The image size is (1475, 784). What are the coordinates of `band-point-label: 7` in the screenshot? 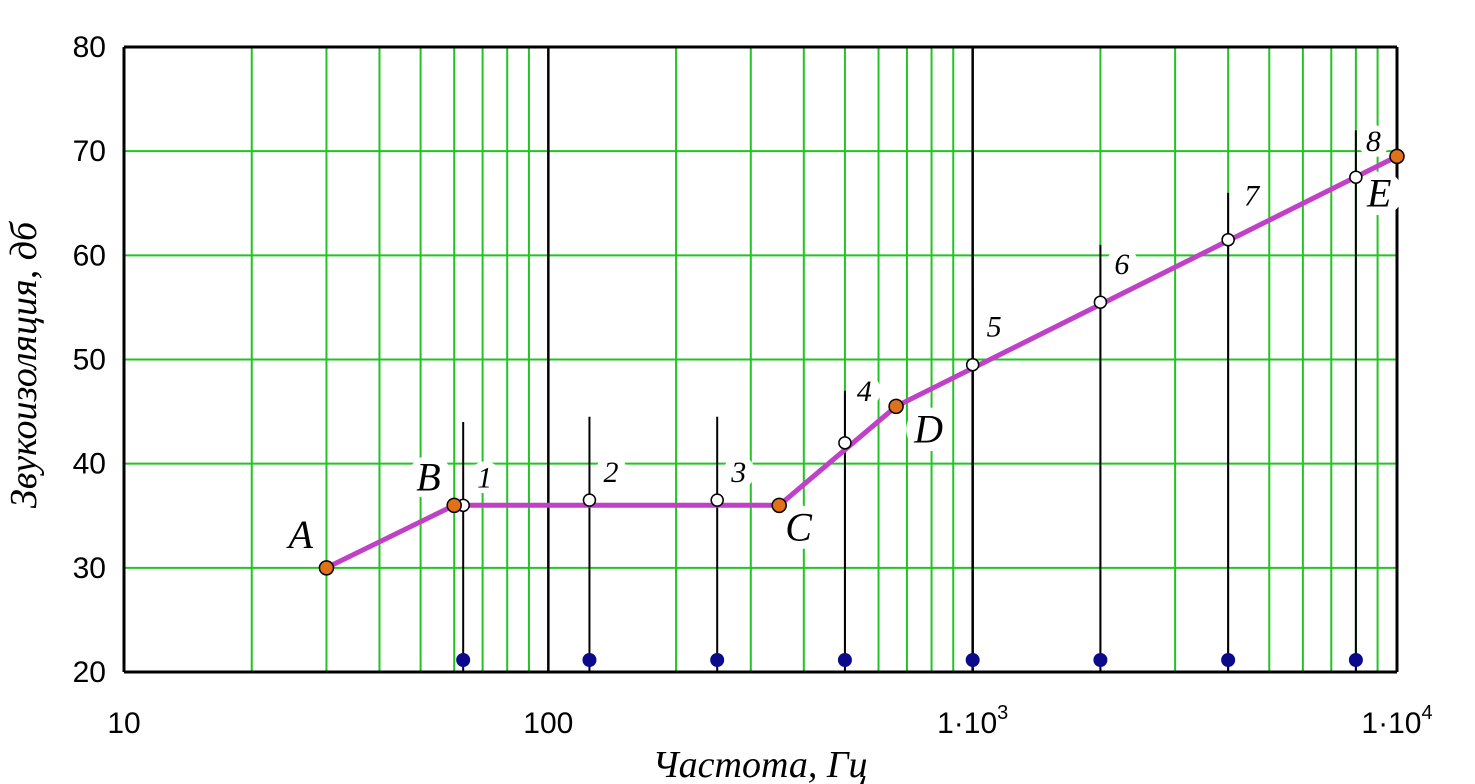 It's located at (1252, 196).